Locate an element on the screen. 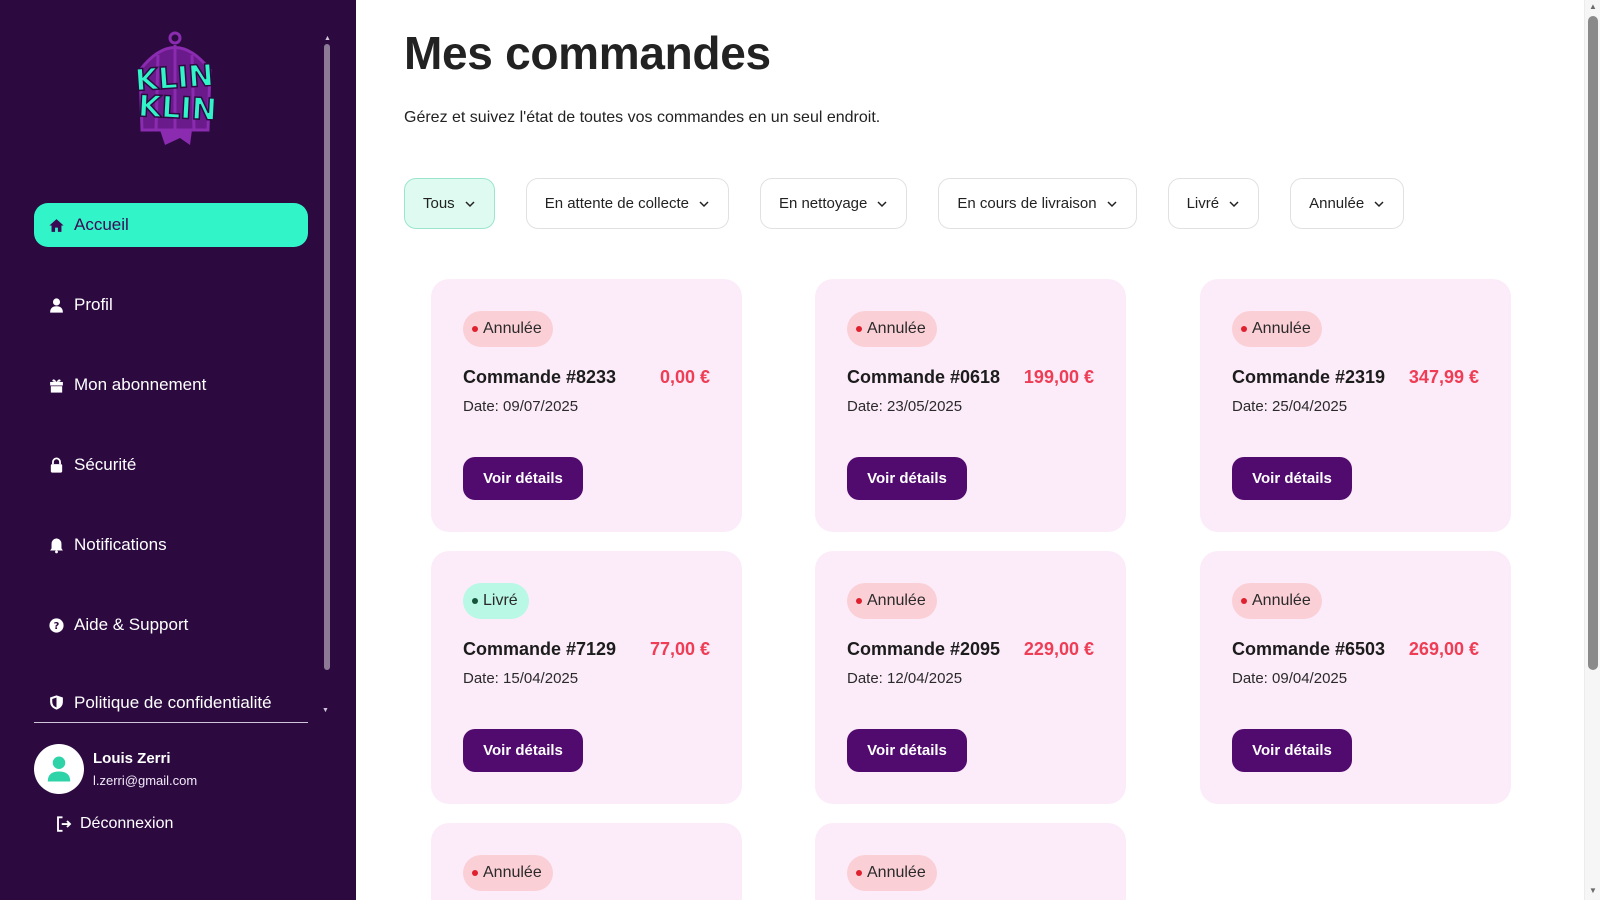  order-title: Commande #2319 is located at coordinates (1309, 377).